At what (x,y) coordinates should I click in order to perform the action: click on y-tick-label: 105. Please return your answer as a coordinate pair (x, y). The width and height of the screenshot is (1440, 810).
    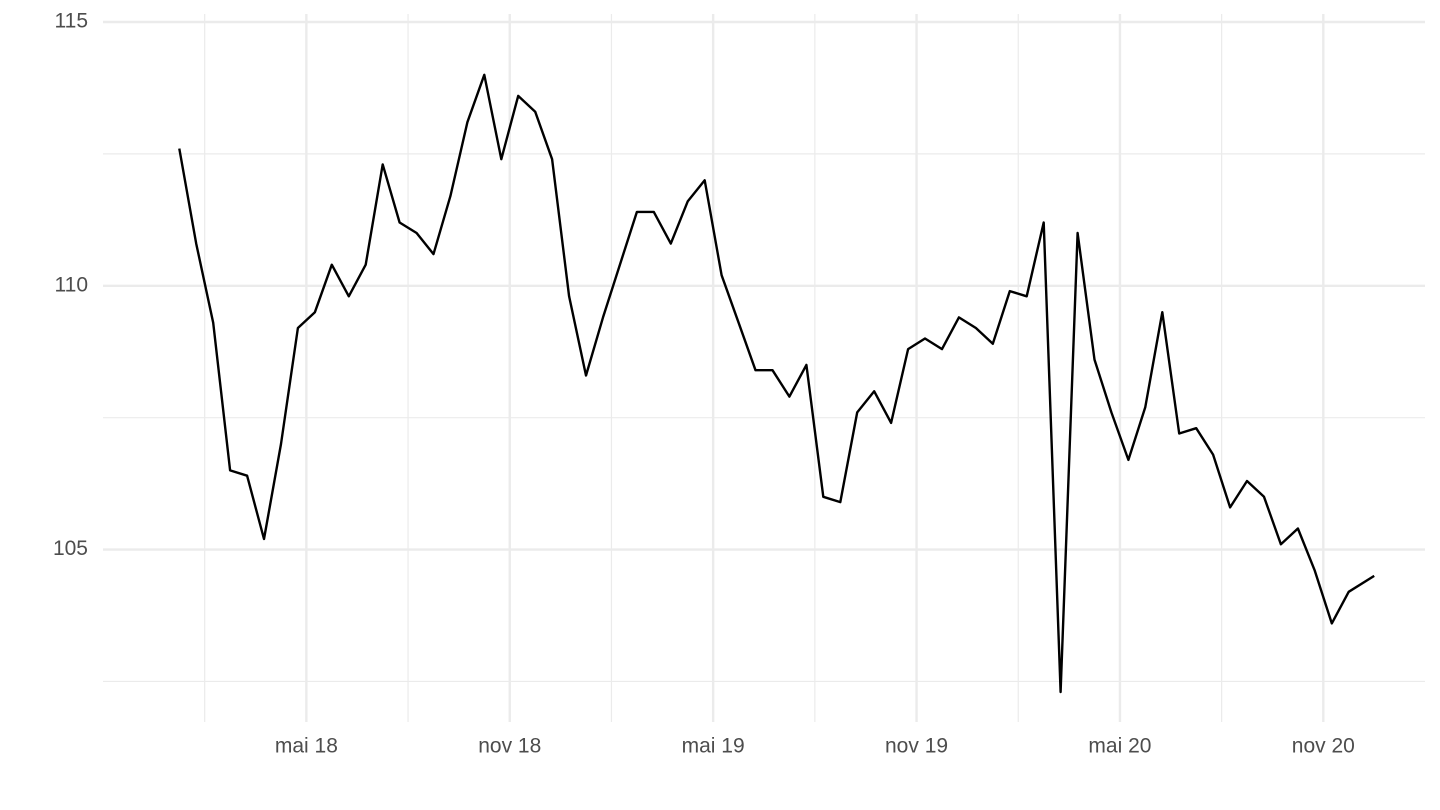
    Looking at the image, I should click on (70, 548).